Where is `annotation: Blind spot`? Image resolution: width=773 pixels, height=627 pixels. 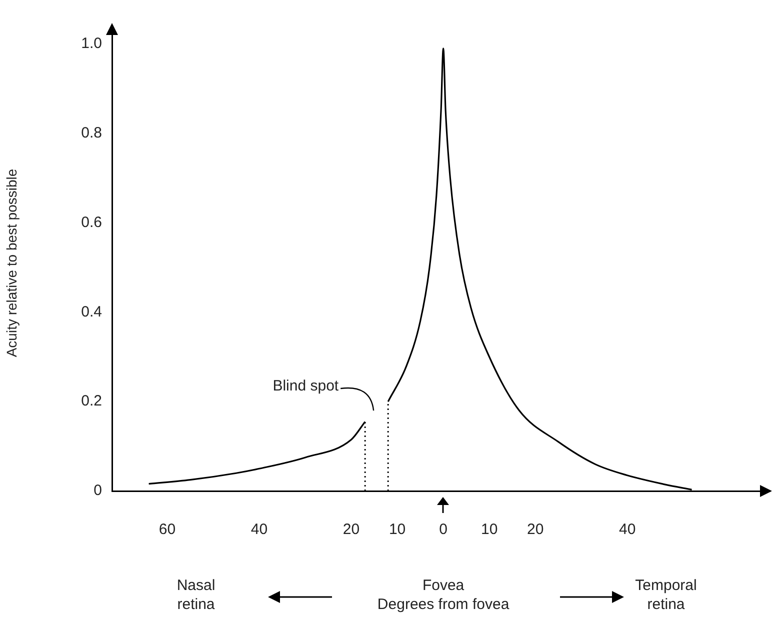
annotation: Blind spot is located at coordinates (306, 386).